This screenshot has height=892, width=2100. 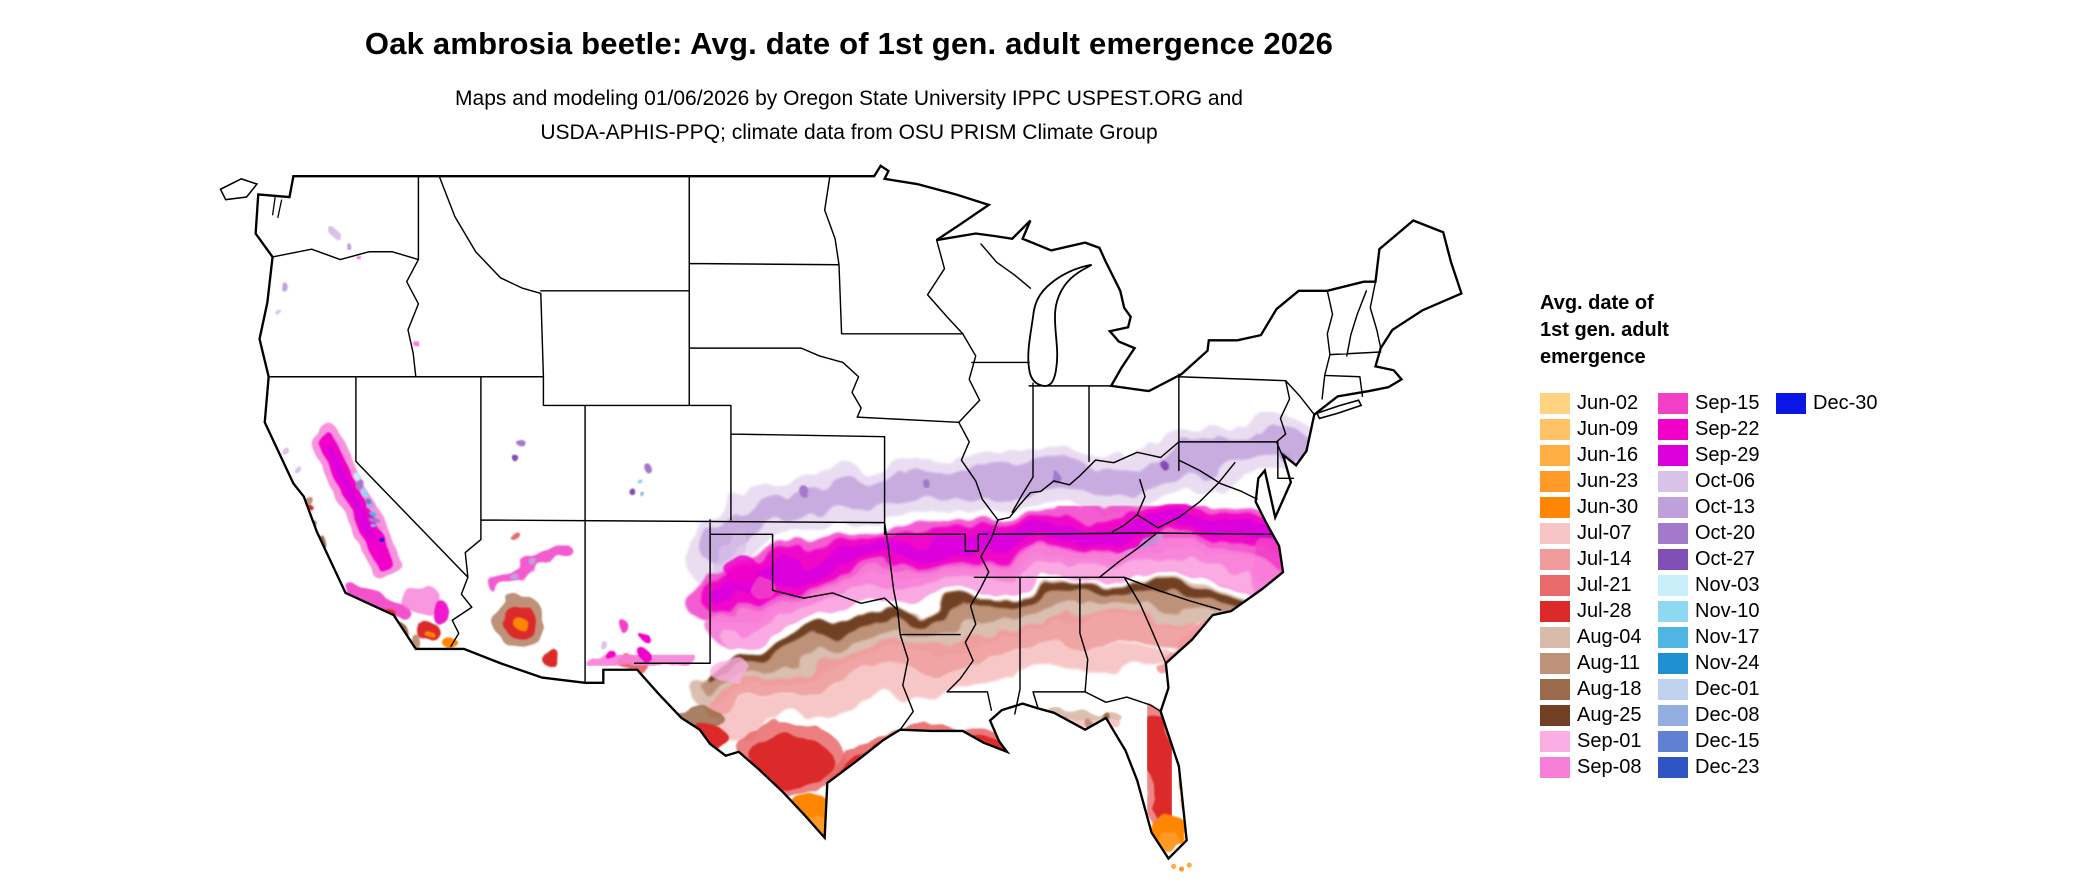 I want to click on legend-entry: Dec-15, so click(x=1709, y=741).